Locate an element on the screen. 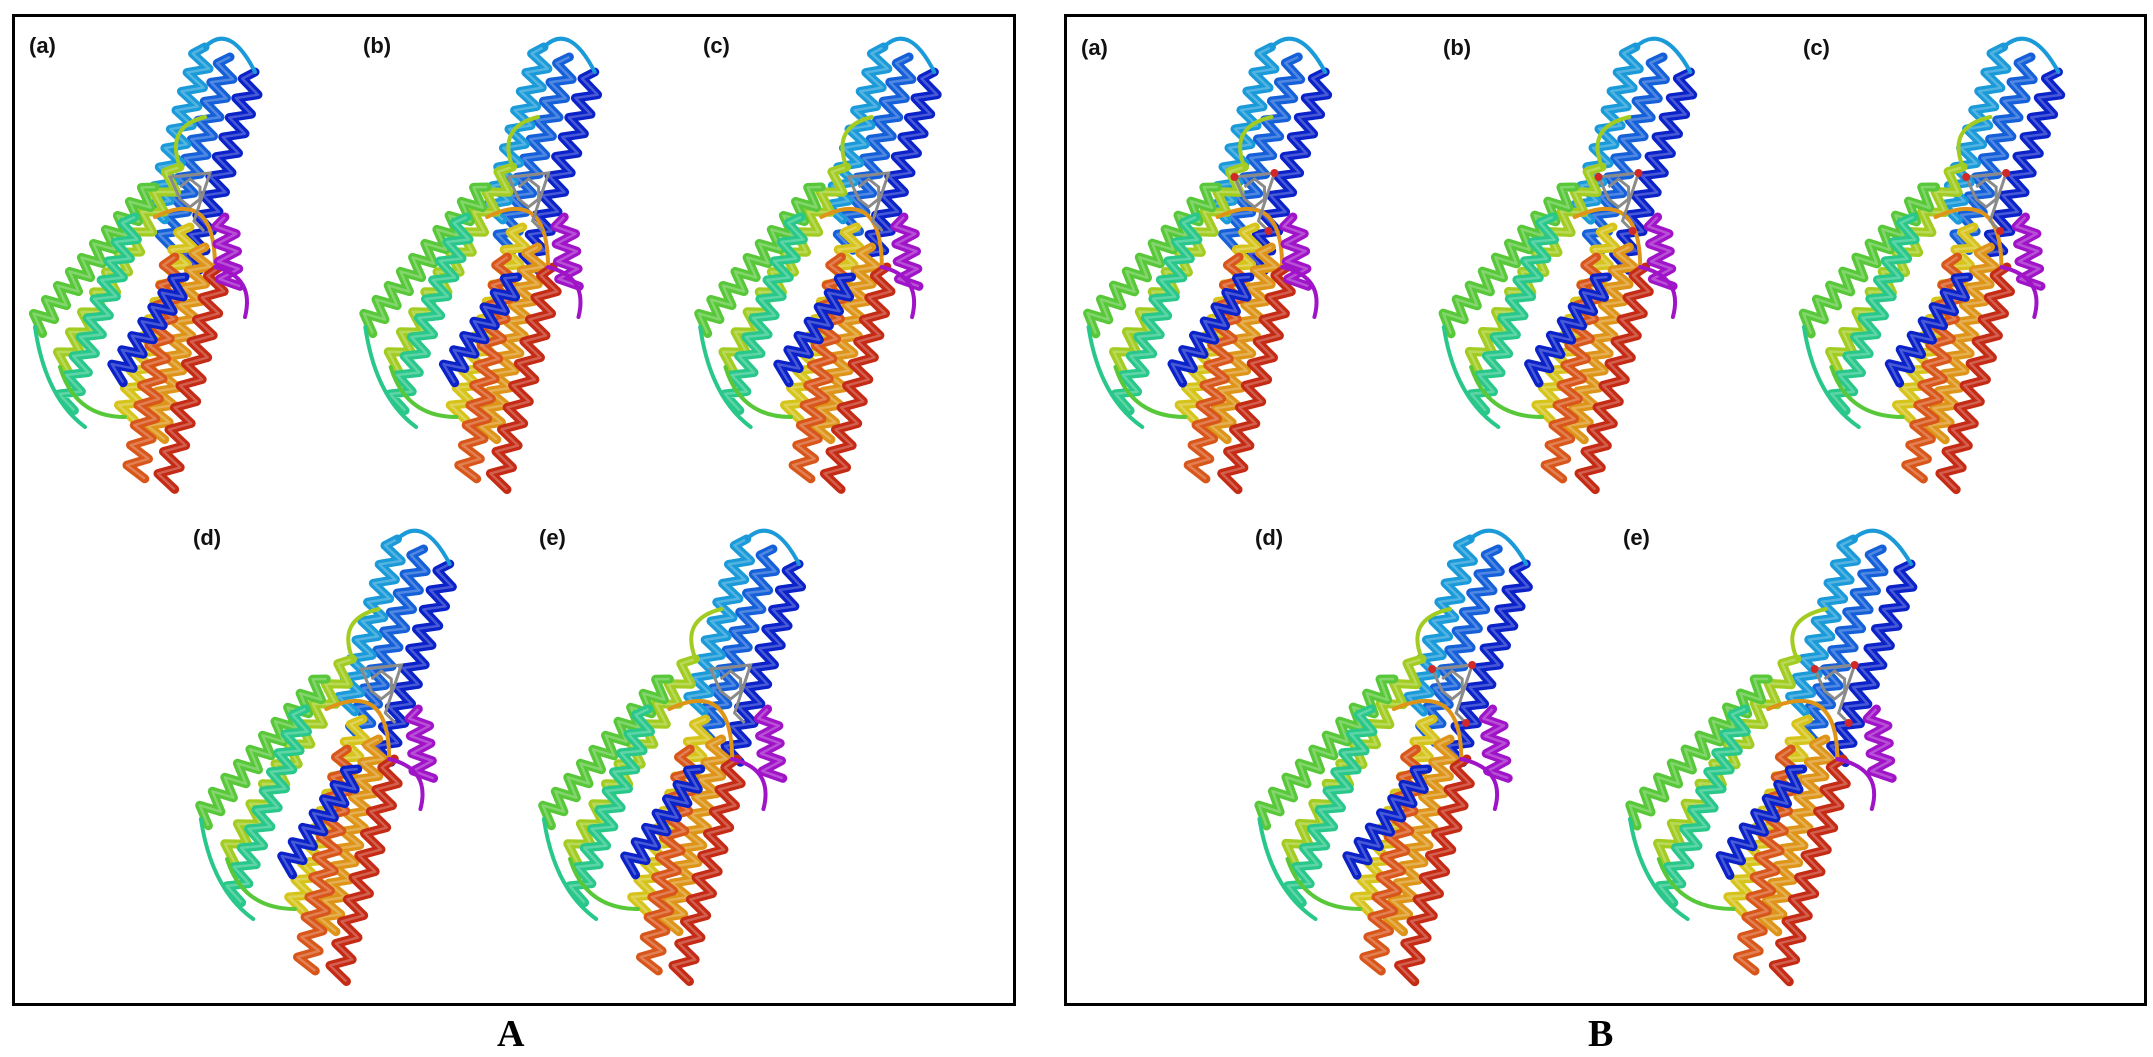 Image resolution: width=2153 pixels, height=1057 pixels. structure-a-b is located at coordinates (512, 262).